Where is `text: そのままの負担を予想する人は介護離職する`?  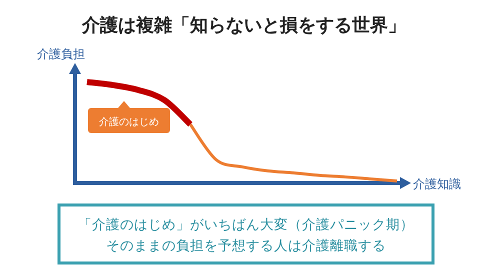
text: そのままの負担を予想する人は介護離職する is located at coordinates (246, 246).